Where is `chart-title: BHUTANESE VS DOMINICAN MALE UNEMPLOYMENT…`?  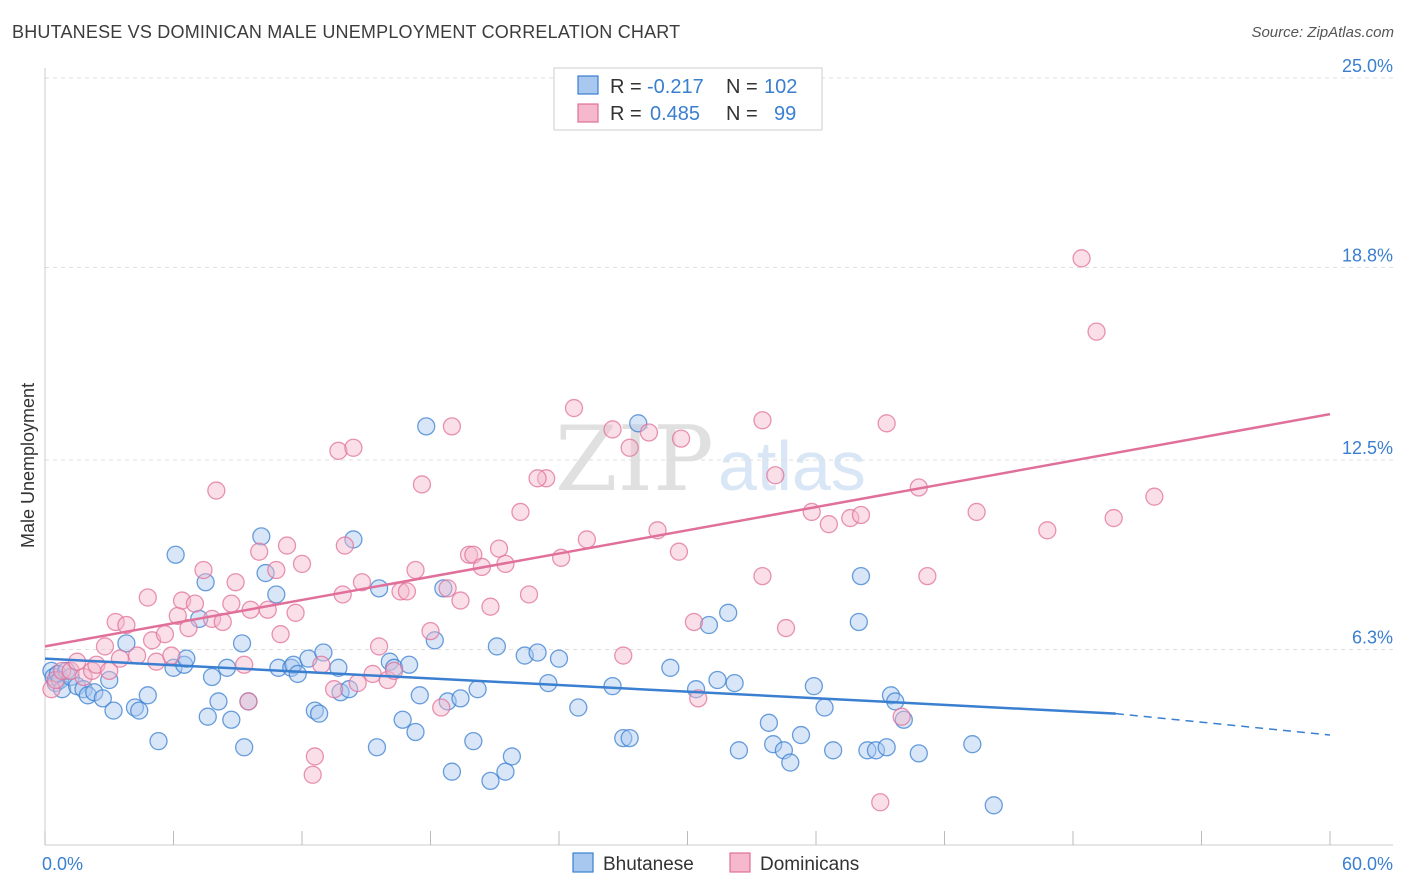
chart-title: BHUTANESE VS DOMINICAN MALE UNEMPLOYMENT… is located at coordinates (346, 32).